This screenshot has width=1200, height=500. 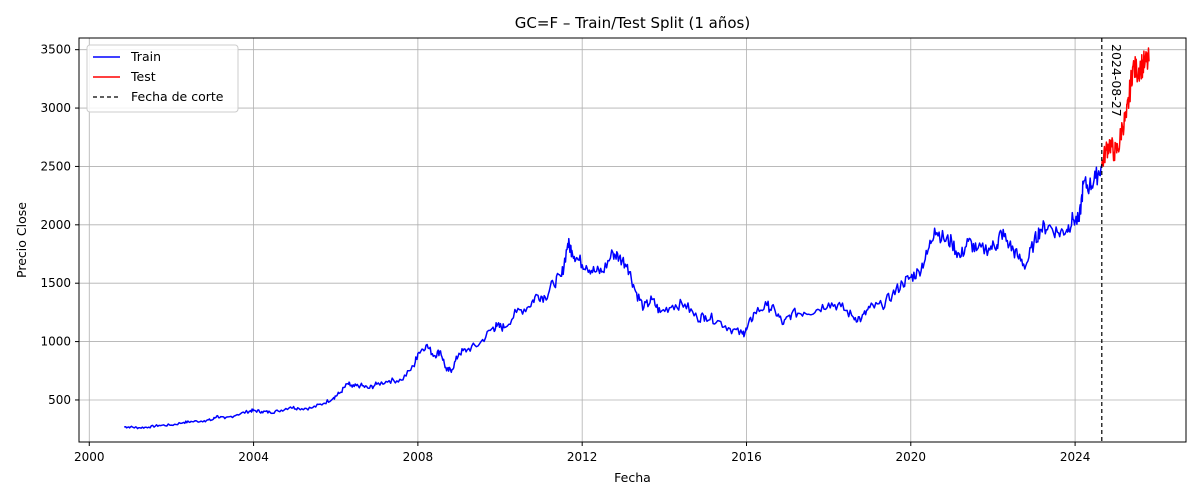 What do you see at coordinates (1112, 240) in the screenshot?
I see `cutoff-group: 2024-08-27` at bounding box center [1112, 240].